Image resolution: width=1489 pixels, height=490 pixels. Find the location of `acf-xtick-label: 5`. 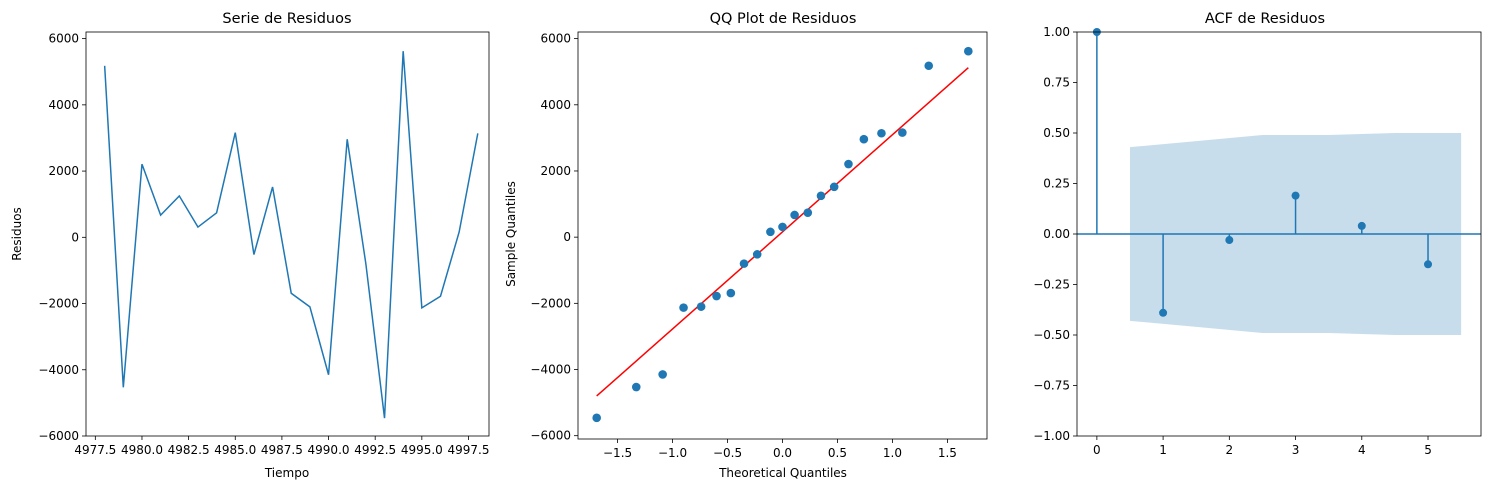

acf-xtick-label: 5 is located at coordinates (1428, 450).